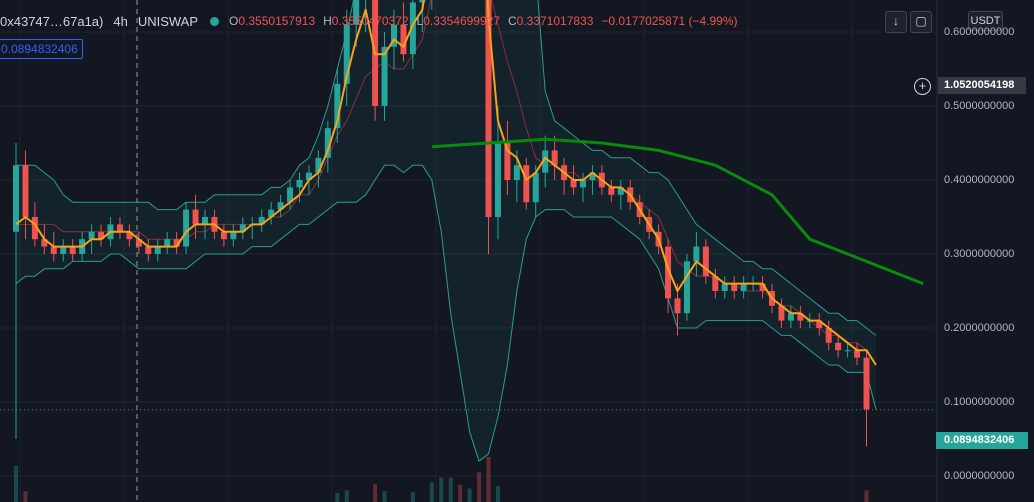 The width and height of the screenshot is (1034, 502). Describe the element at coordinates (979, 476) in the screenshot. I see `price-axis-tick: 0.0000000000` at that location.